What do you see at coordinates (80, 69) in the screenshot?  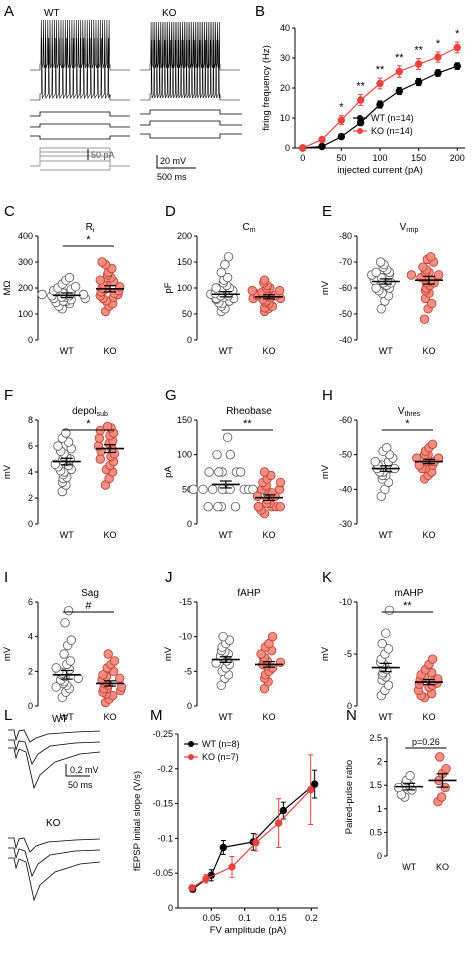 I see `wt-rheobase-trace` at bounding box center [80, 69].